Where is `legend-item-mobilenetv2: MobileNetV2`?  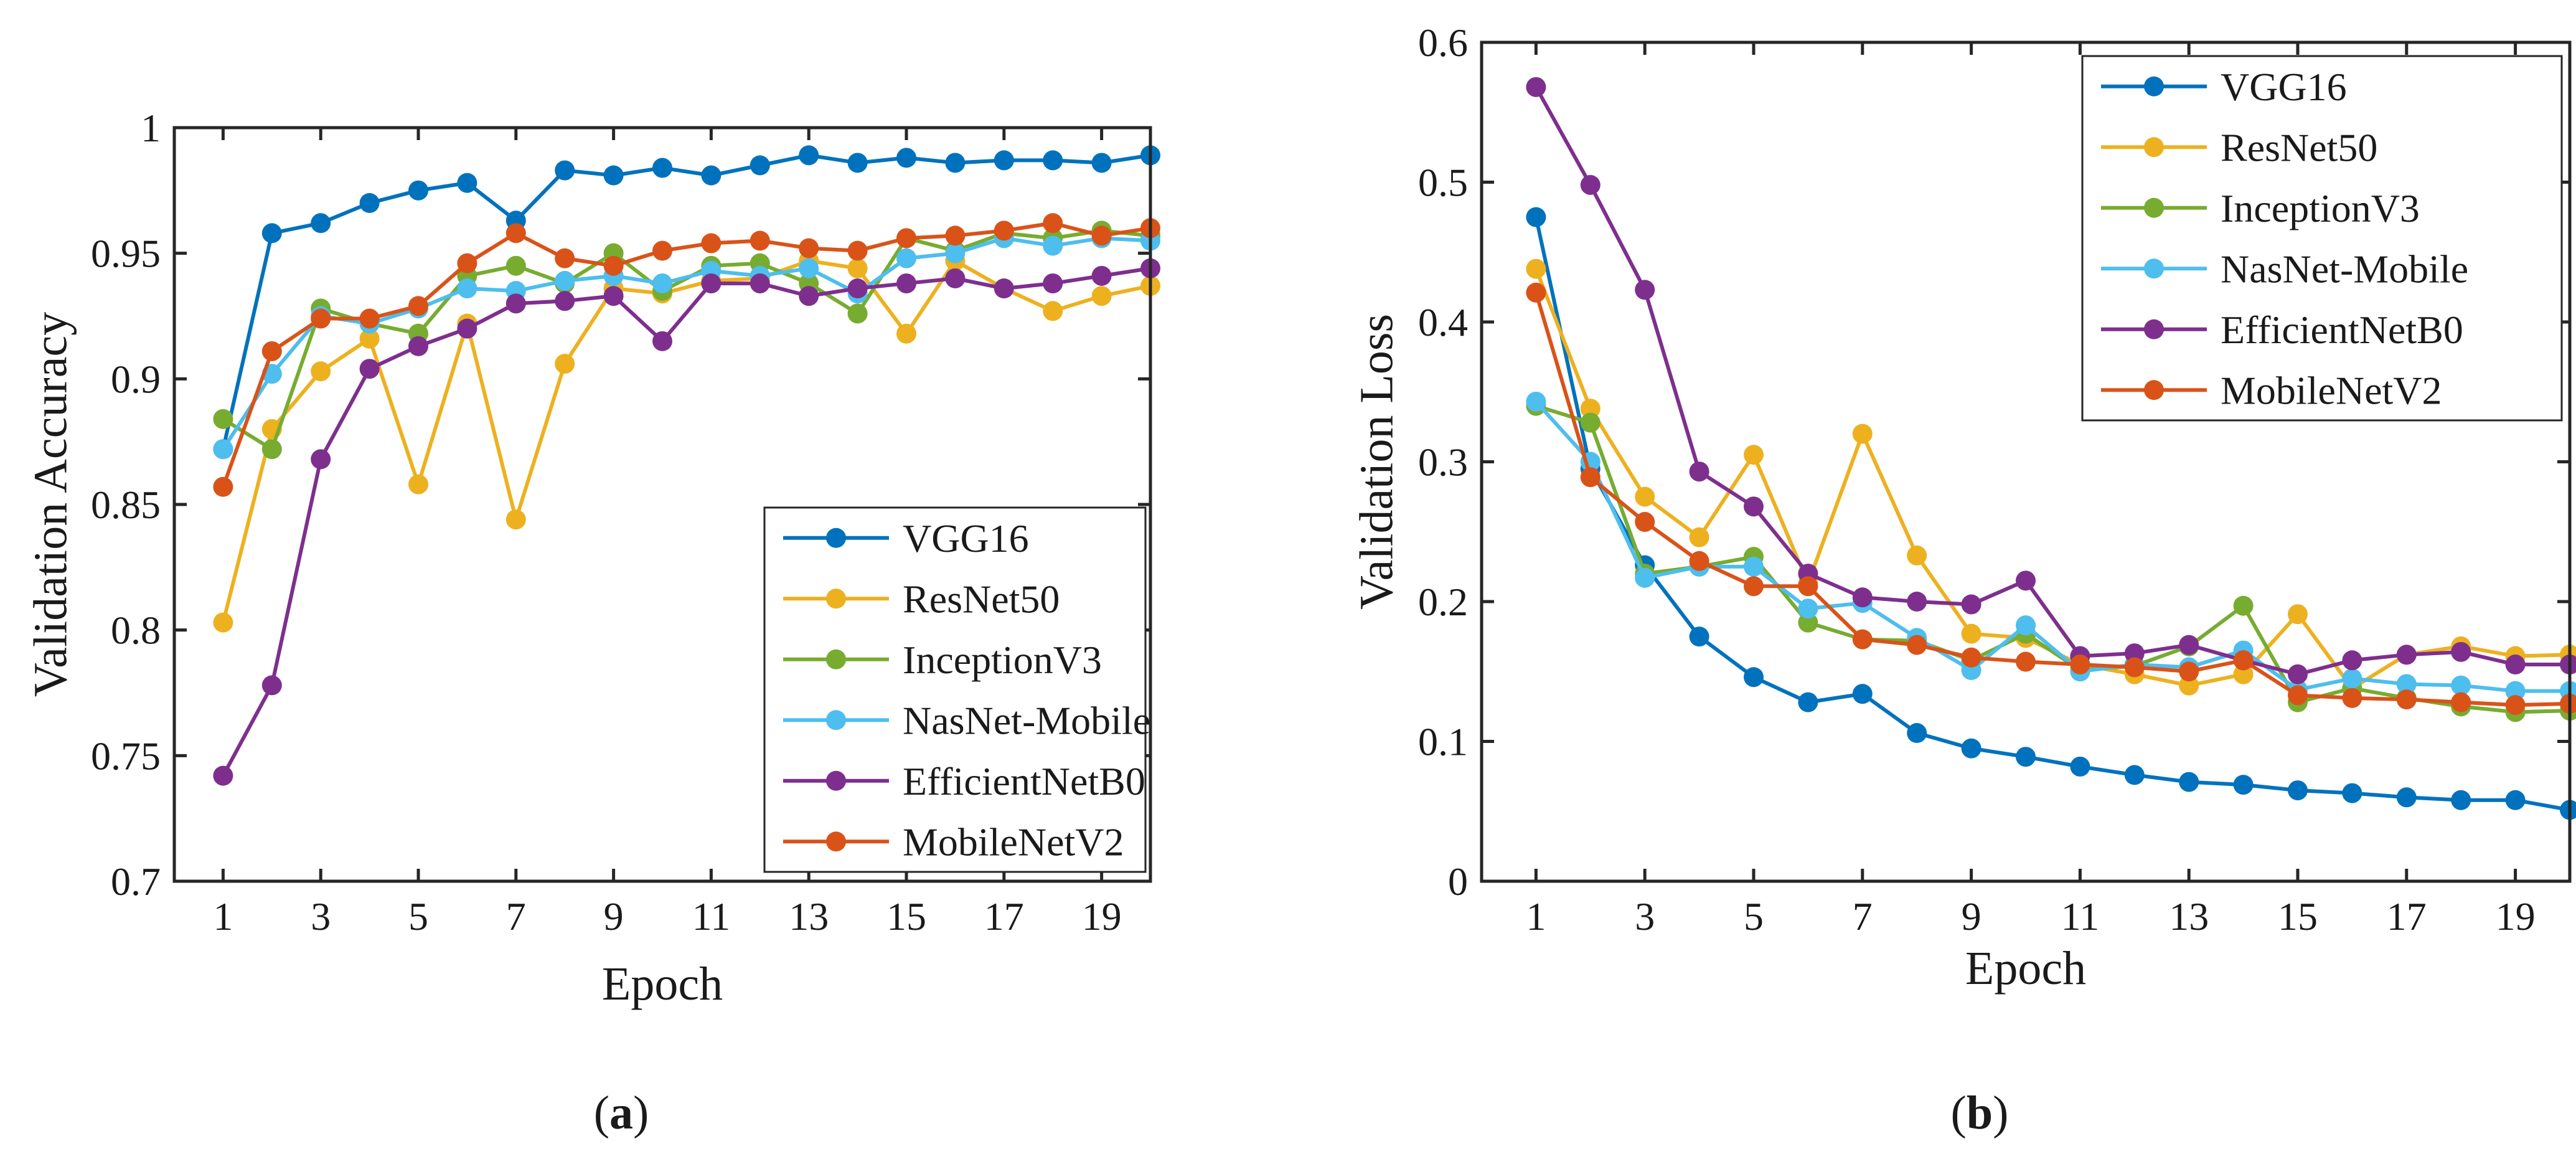 legend-item-mobilenetv2: MobileNetV2 is located at coordinates (953, 842).